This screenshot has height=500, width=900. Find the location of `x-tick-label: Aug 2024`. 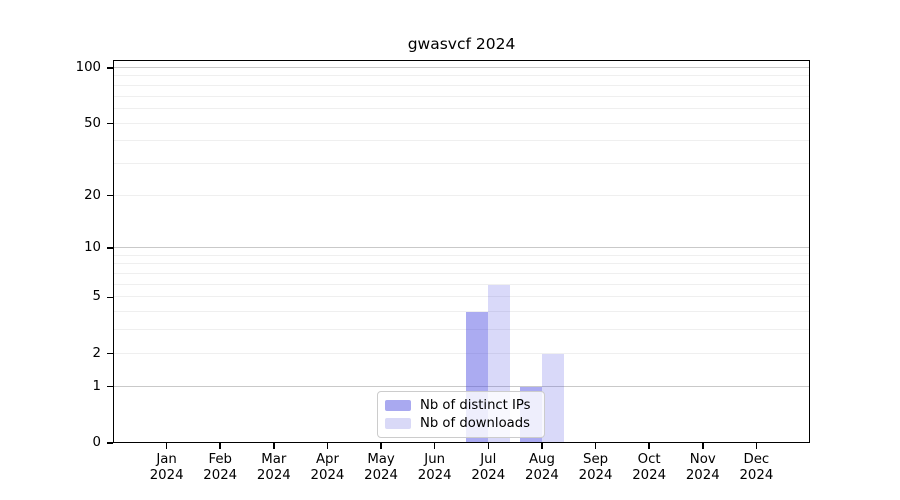

x-tick-label: Aug 2024 is located at coordinates (542, 467).